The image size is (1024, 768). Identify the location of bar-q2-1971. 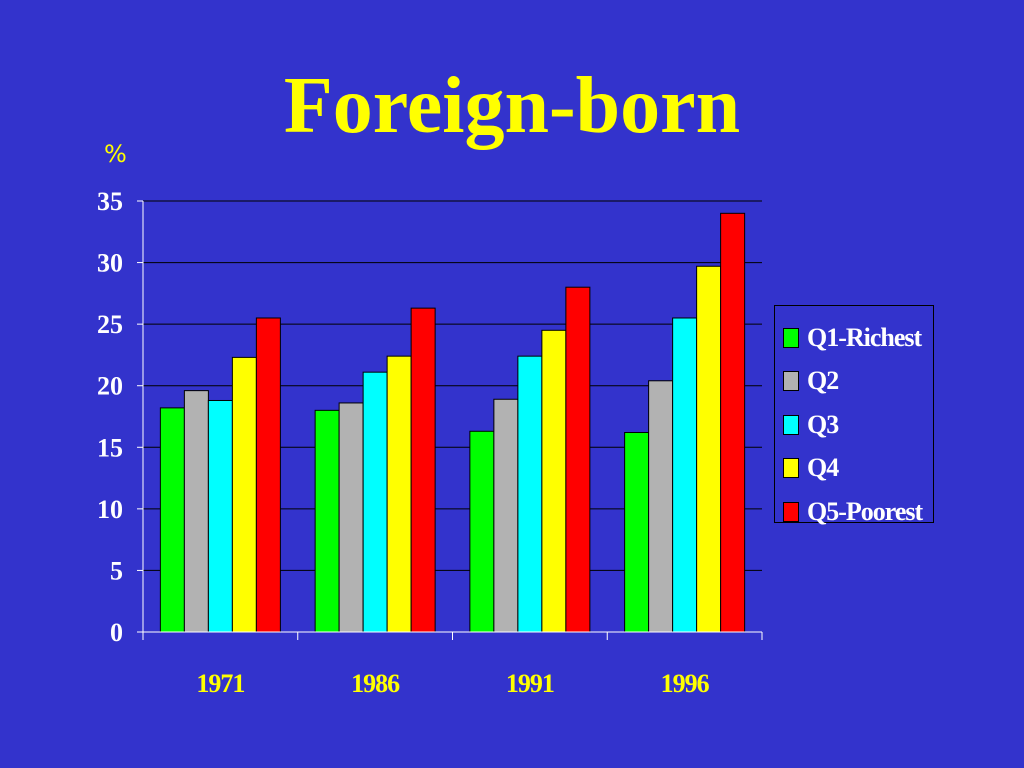
(196, 511).